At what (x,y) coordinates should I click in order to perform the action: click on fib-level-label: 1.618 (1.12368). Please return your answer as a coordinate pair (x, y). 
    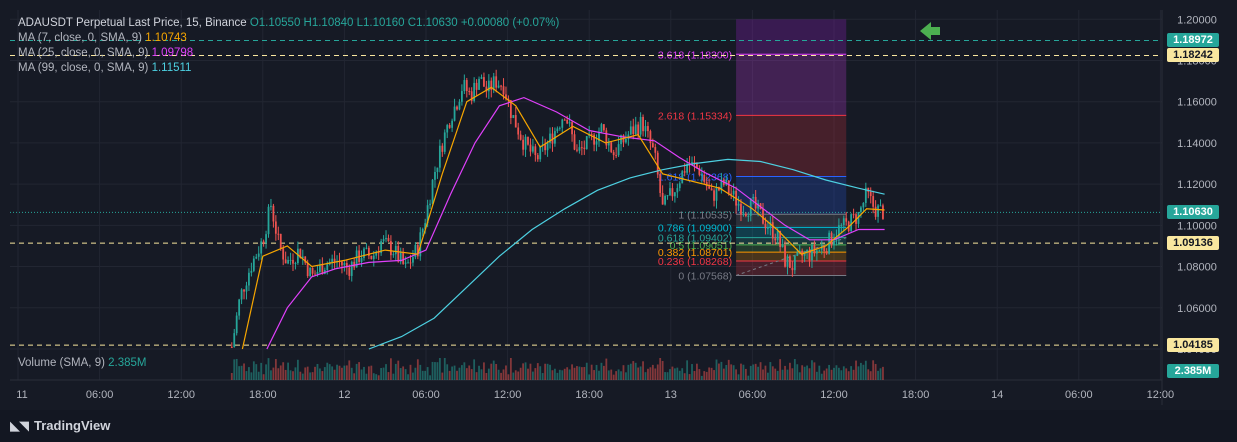
    Looking at the image, I should click on (695, 178).